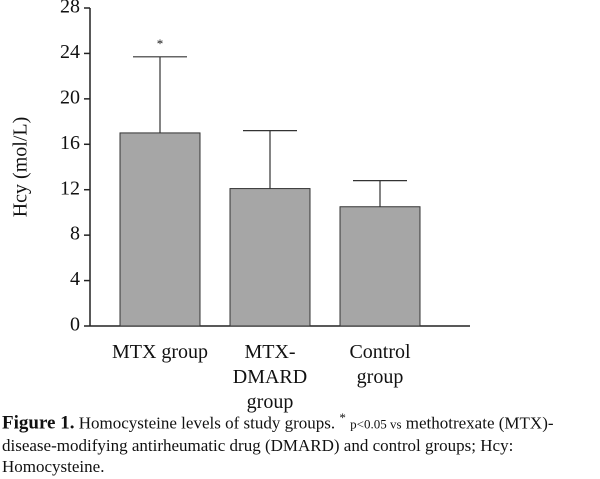  Describe the element at coordinates (160, 43) in the screenshot. I see `annotation: *` at that location.